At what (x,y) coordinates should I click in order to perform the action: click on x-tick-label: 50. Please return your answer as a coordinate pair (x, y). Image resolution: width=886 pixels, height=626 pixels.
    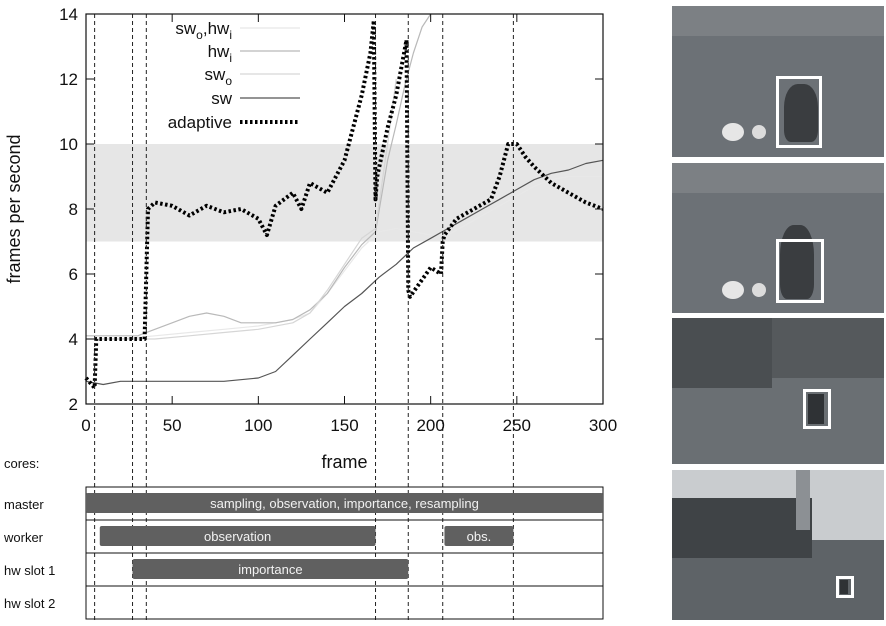
    Looking at the image, I should click on (172, 425).